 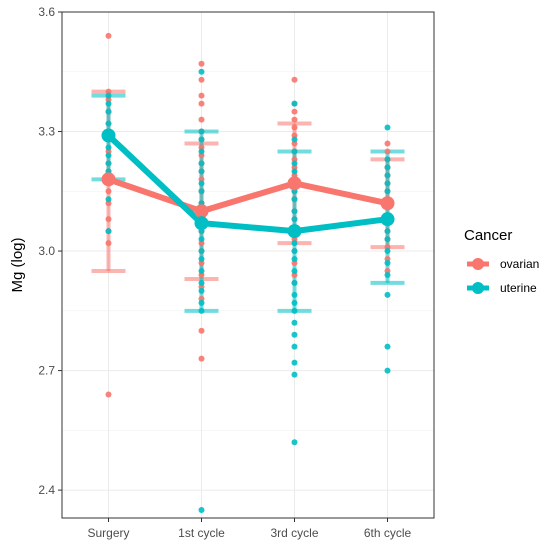 I want to click on legend: Cancer ovarian uterine, so click(x=501, y=261).